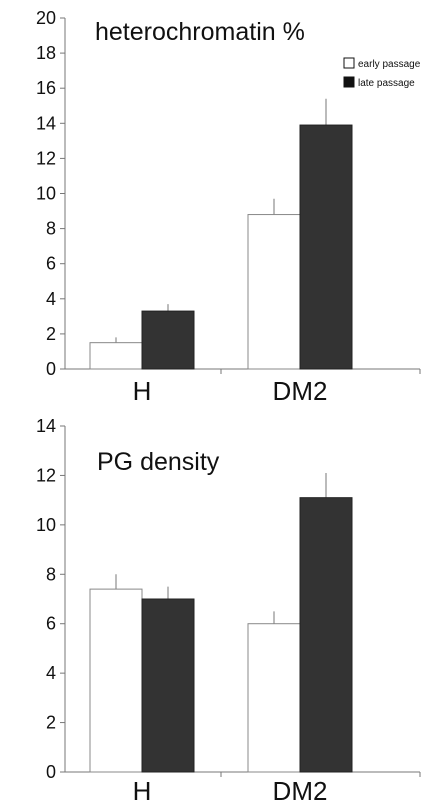  What do you see at coordinates (382, 73) in the screenshot?
I see `legend: early passage late passage` at bounding box center [382, 73].